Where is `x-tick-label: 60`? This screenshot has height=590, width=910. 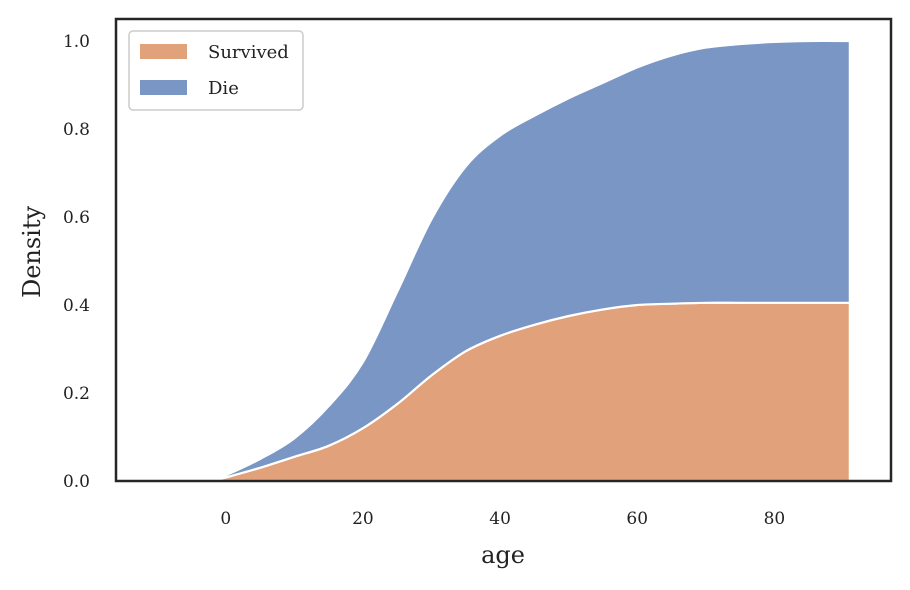
x-tick-label: 60 is located at coordinates (637, 519).